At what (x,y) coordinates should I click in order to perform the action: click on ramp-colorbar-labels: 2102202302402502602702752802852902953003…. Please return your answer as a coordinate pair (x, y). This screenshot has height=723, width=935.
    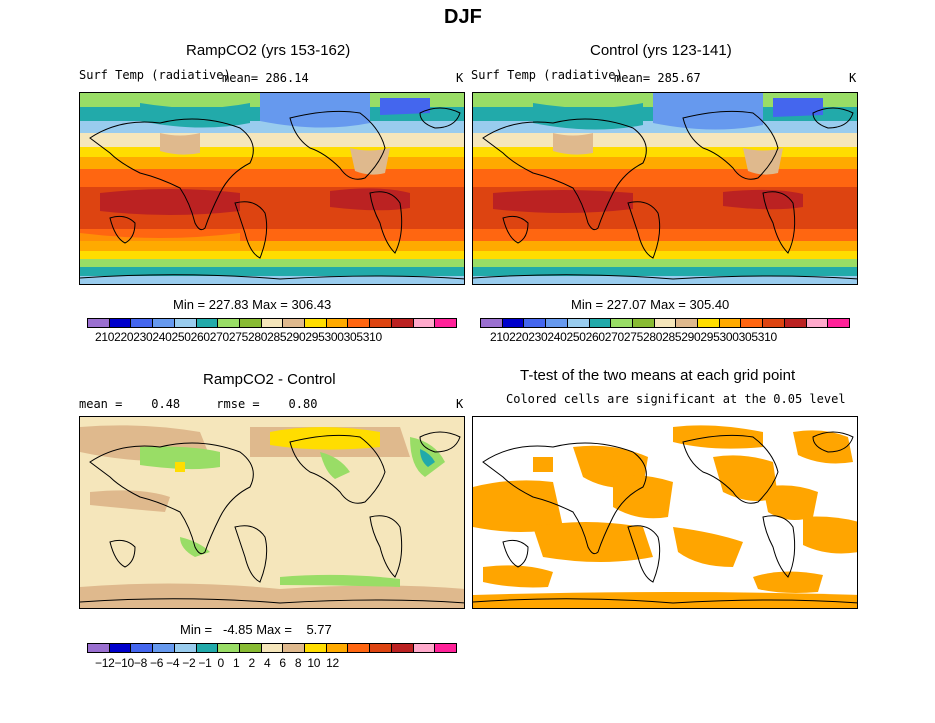
    Looking at the image, I should click on (238, 337).